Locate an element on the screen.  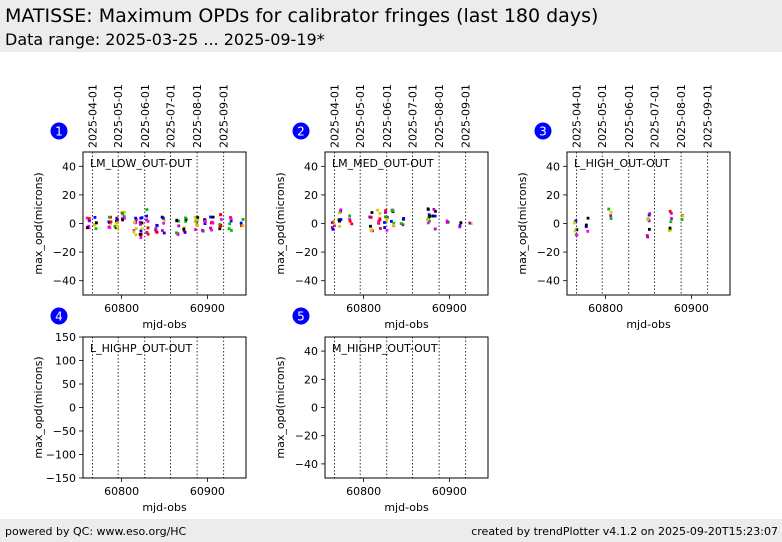
panel-number: 2 is located at coordinates (301, 132).